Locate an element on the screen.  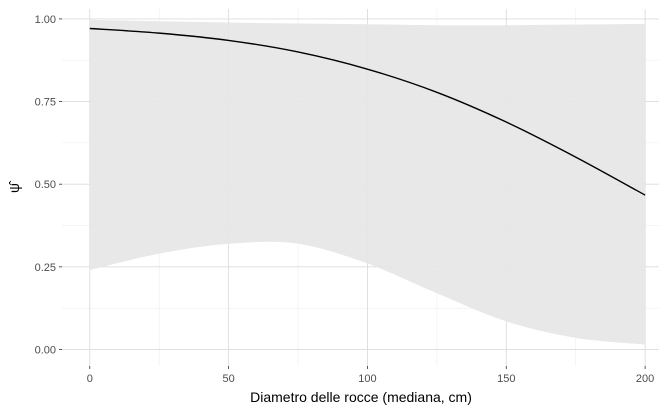
y-axis-title: ψ̂ is located at coordinates (14, 186).